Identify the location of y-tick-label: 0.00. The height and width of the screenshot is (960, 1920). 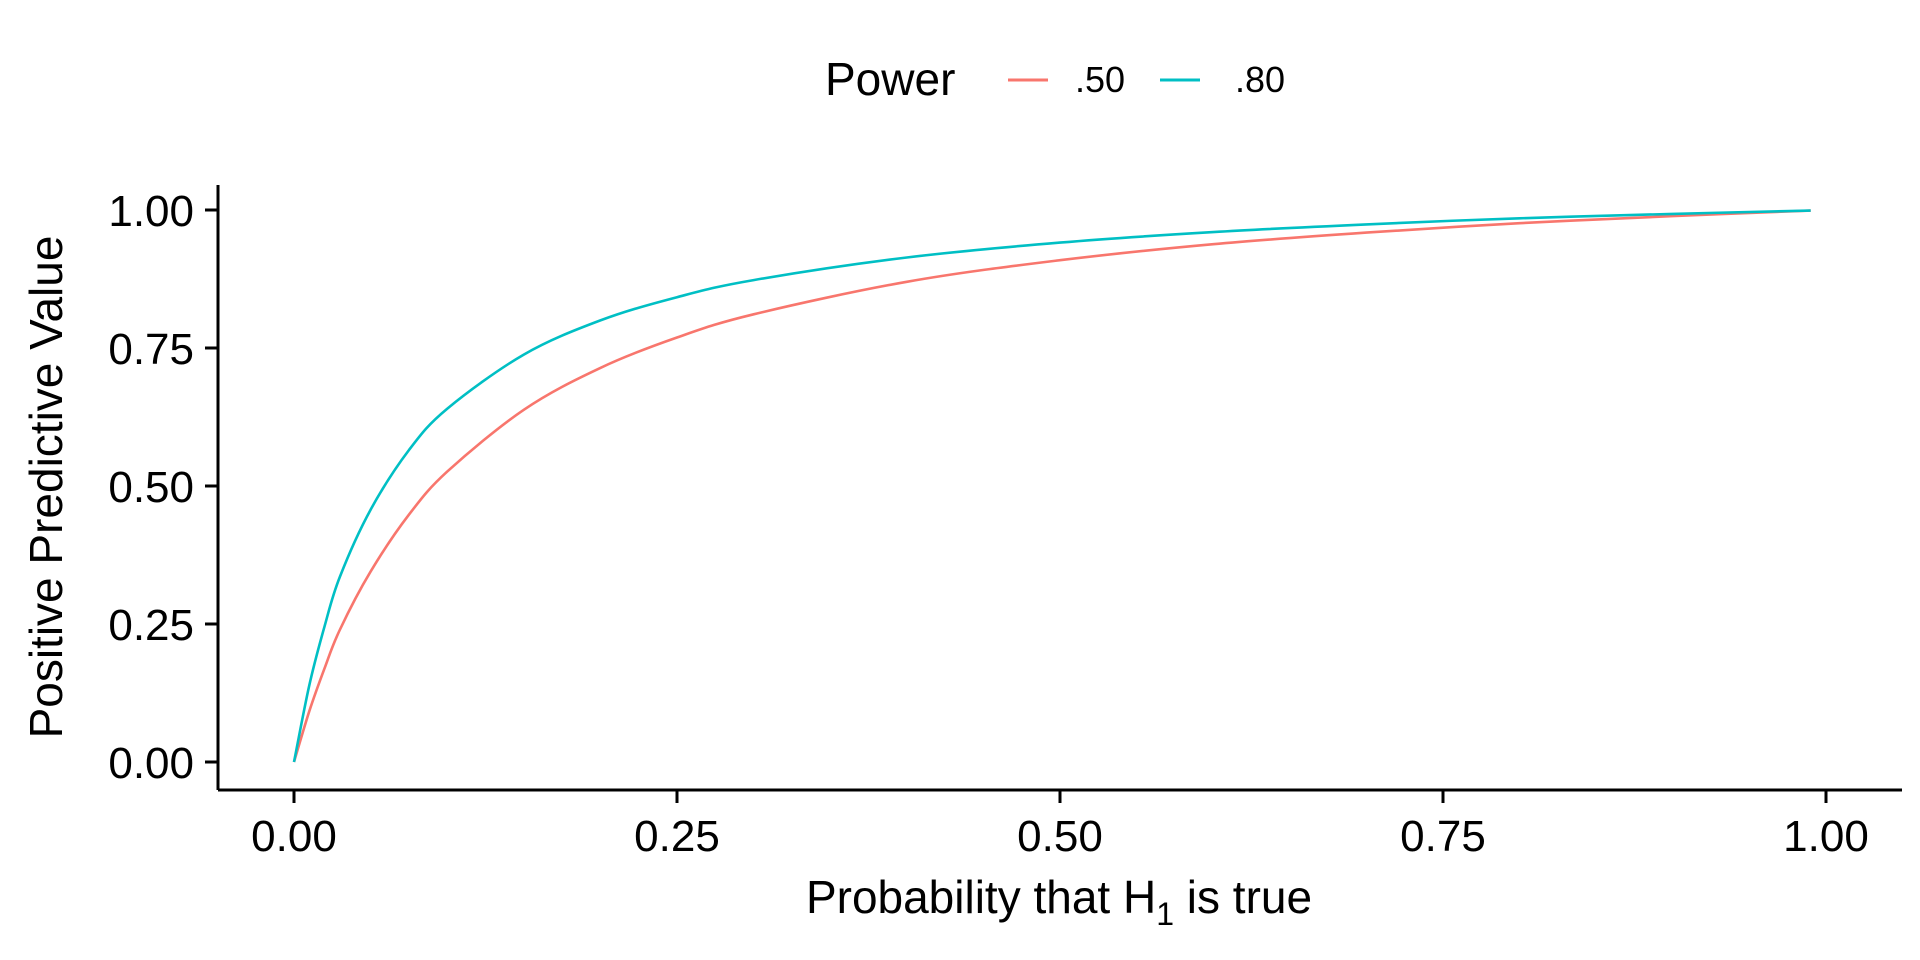
(151, 763).